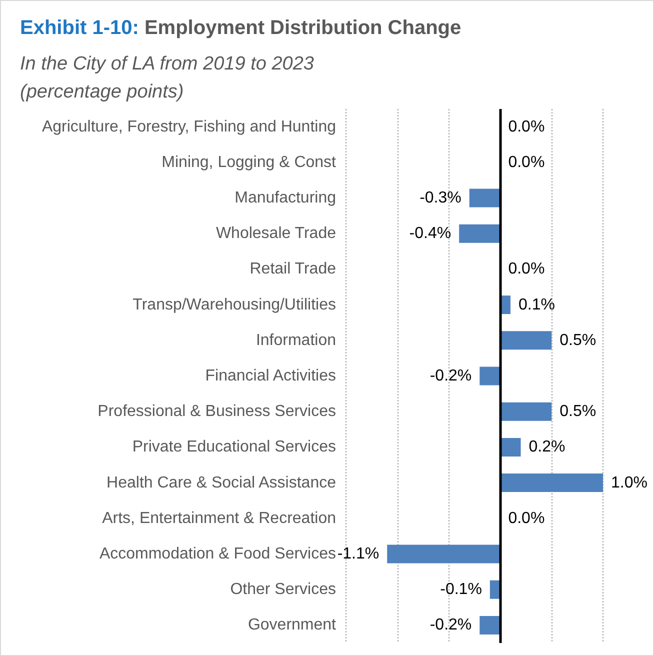  I want to click on y-tick-label: Professional & Business Services, so click(217, 411).